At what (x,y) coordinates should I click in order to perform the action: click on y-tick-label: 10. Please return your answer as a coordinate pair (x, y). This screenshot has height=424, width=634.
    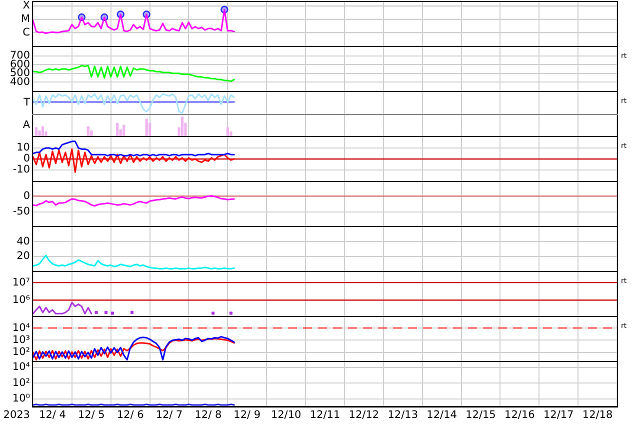
    Looking at the image, I should click on (23, 148).